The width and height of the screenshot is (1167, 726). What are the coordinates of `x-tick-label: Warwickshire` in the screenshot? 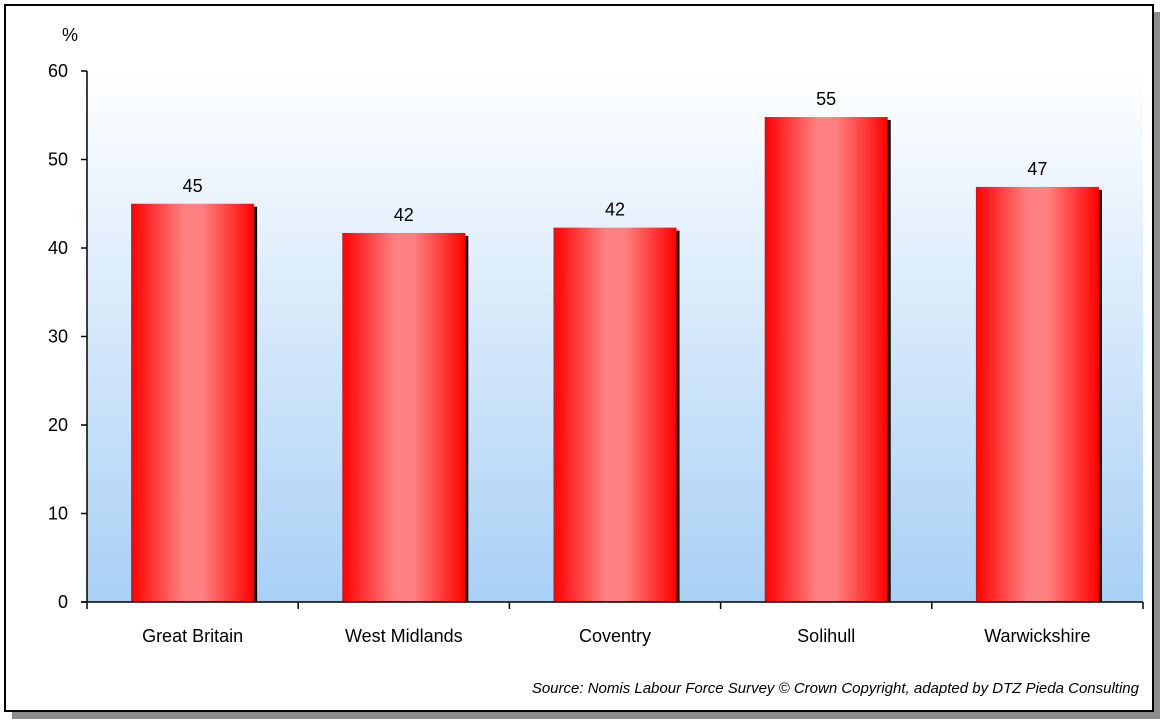 It's located at (1037, 636).